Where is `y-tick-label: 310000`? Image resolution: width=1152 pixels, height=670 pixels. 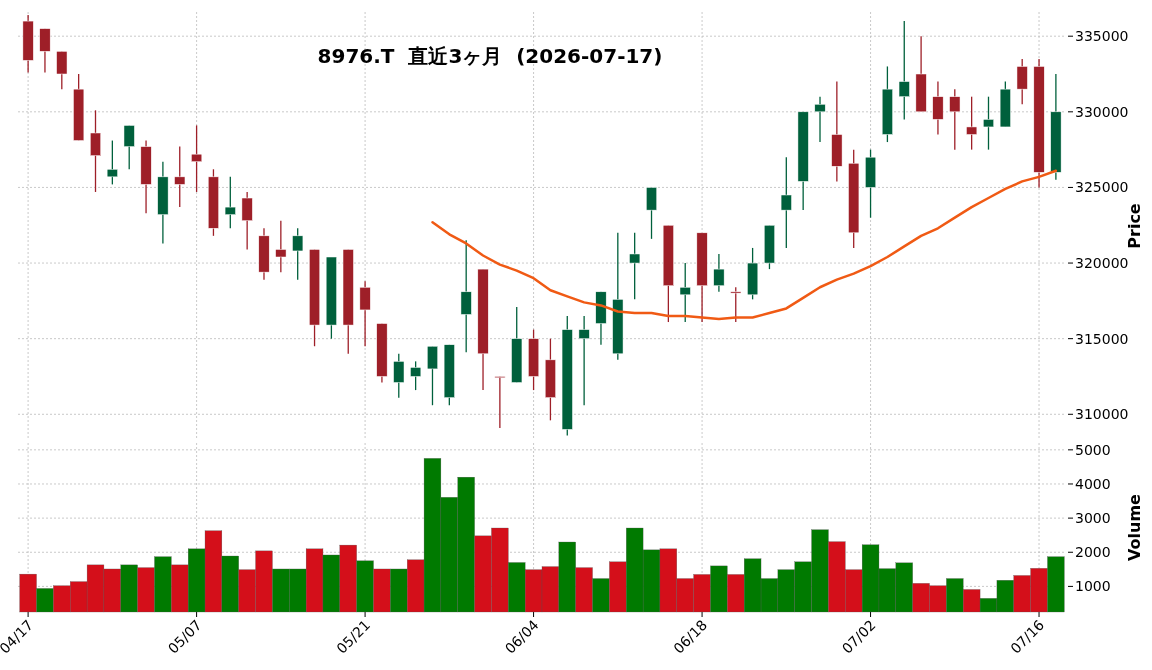 y-tick-label: 310000 is located at coordinates (1102, 414).